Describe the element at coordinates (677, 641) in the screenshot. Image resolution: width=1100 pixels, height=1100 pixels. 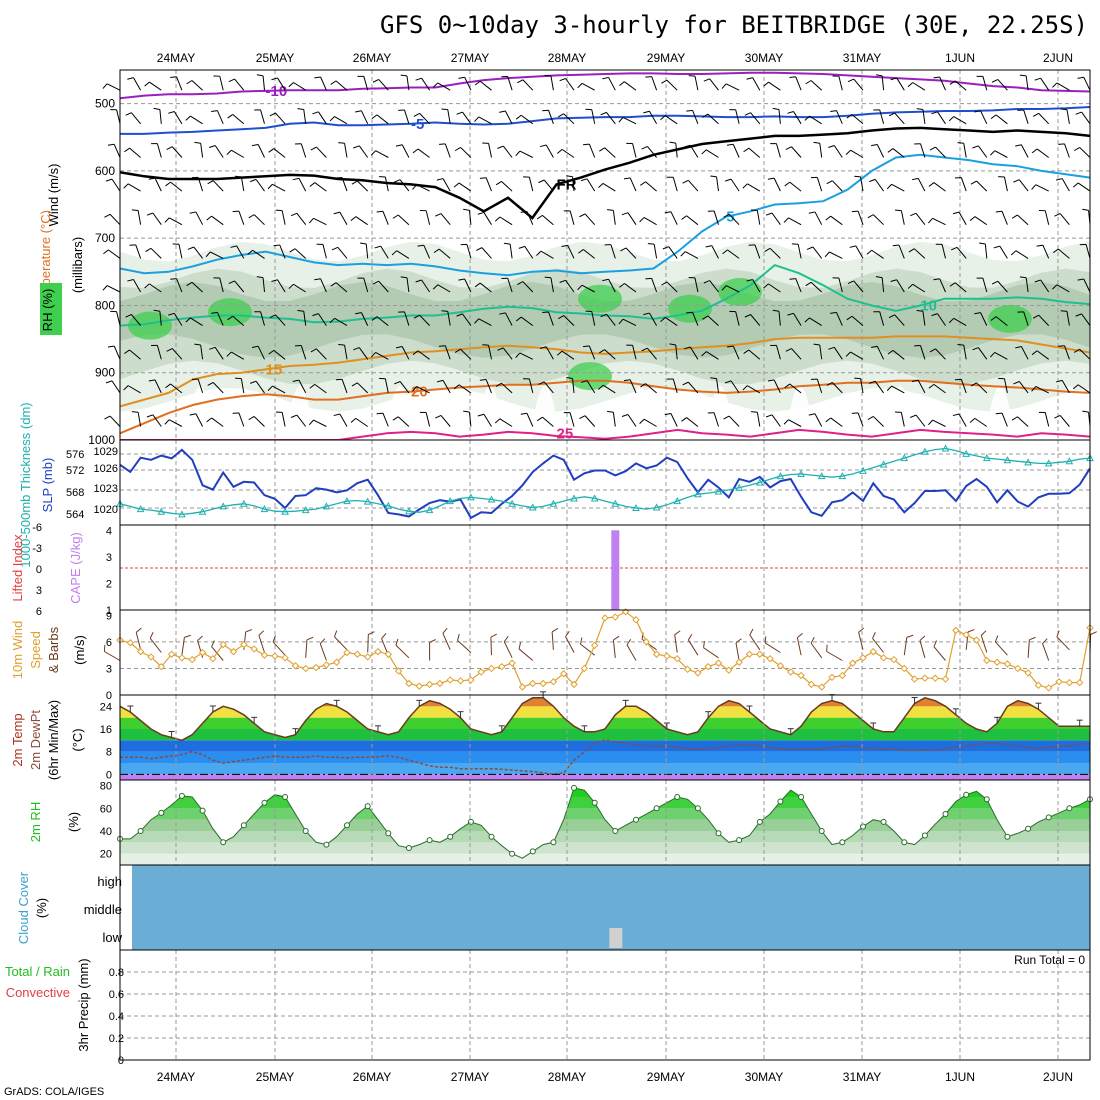
I see `wind10m-barb` at that location.